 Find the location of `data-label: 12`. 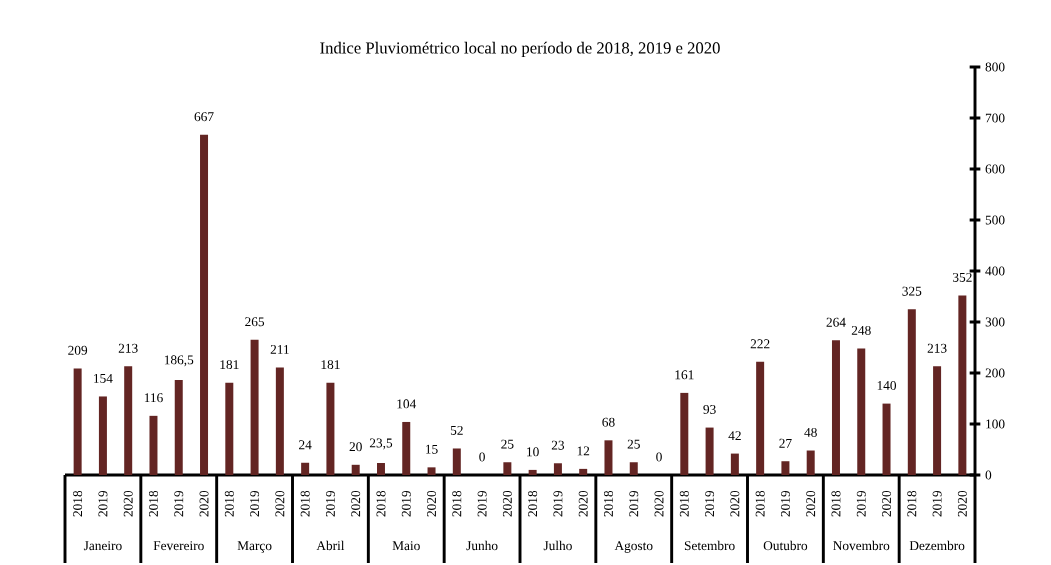

data-label: 12 is located at coordinates (583, 451).